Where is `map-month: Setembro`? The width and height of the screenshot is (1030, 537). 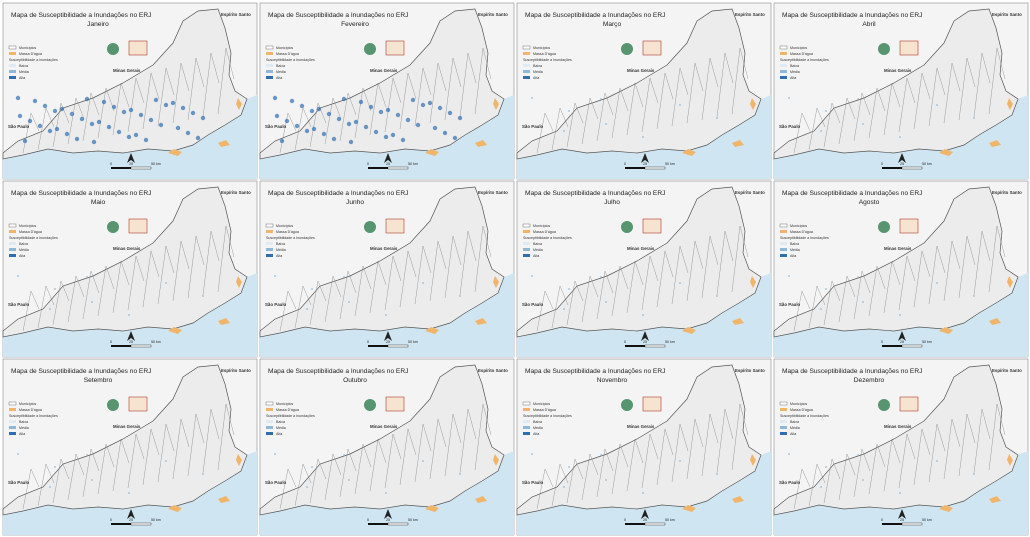 map-month: Setembro is located at coordinates (98, 380).